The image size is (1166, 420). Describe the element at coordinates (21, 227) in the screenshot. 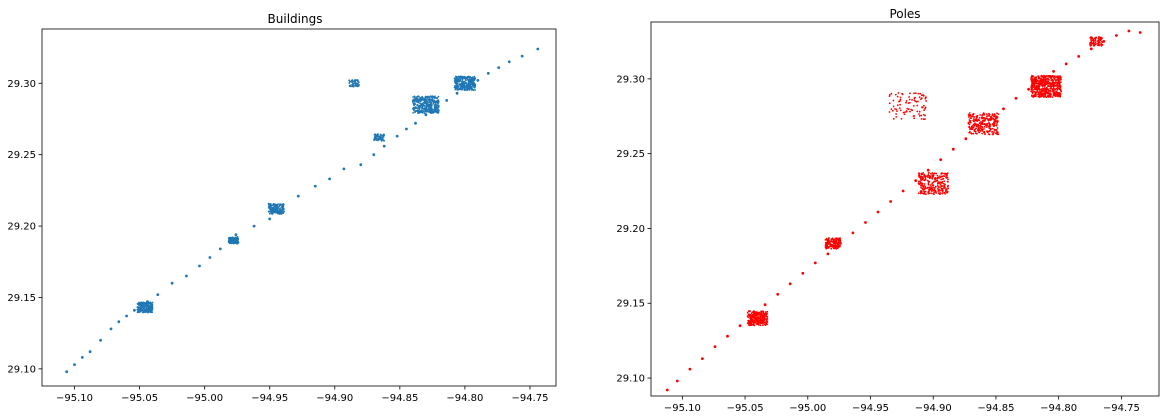

I see `buildings-y-tick-label: 29.20` at that location.